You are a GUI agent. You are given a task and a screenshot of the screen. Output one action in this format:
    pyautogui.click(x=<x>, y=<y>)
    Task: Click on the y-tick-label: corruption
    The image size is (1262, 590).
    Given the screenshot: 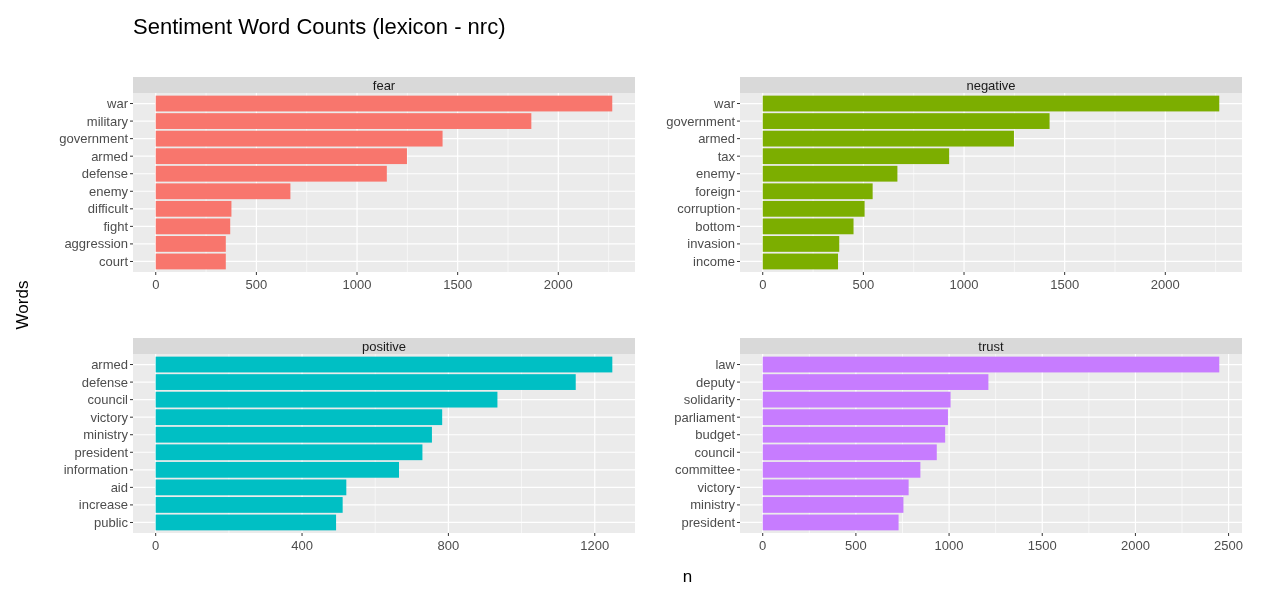 What is the action you would take?
    pyautogui.click(x=706, y=209)
    